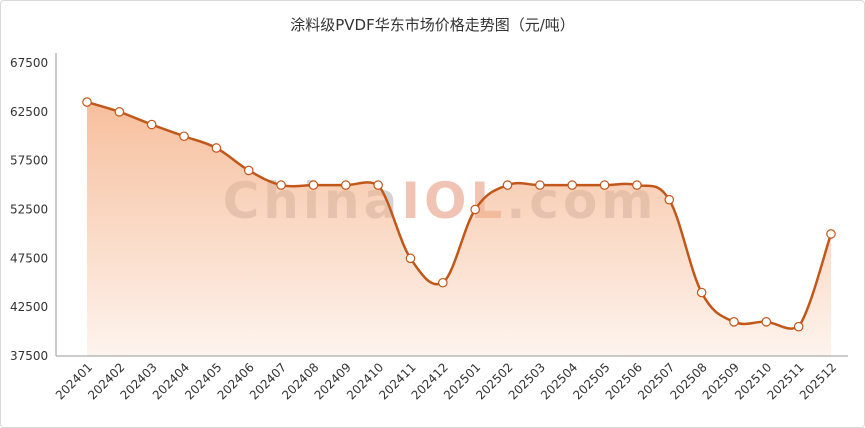  Describe the element at coordinates (29, 307) in the screenshot. I see `y-tick-42500: 42500` at that location.